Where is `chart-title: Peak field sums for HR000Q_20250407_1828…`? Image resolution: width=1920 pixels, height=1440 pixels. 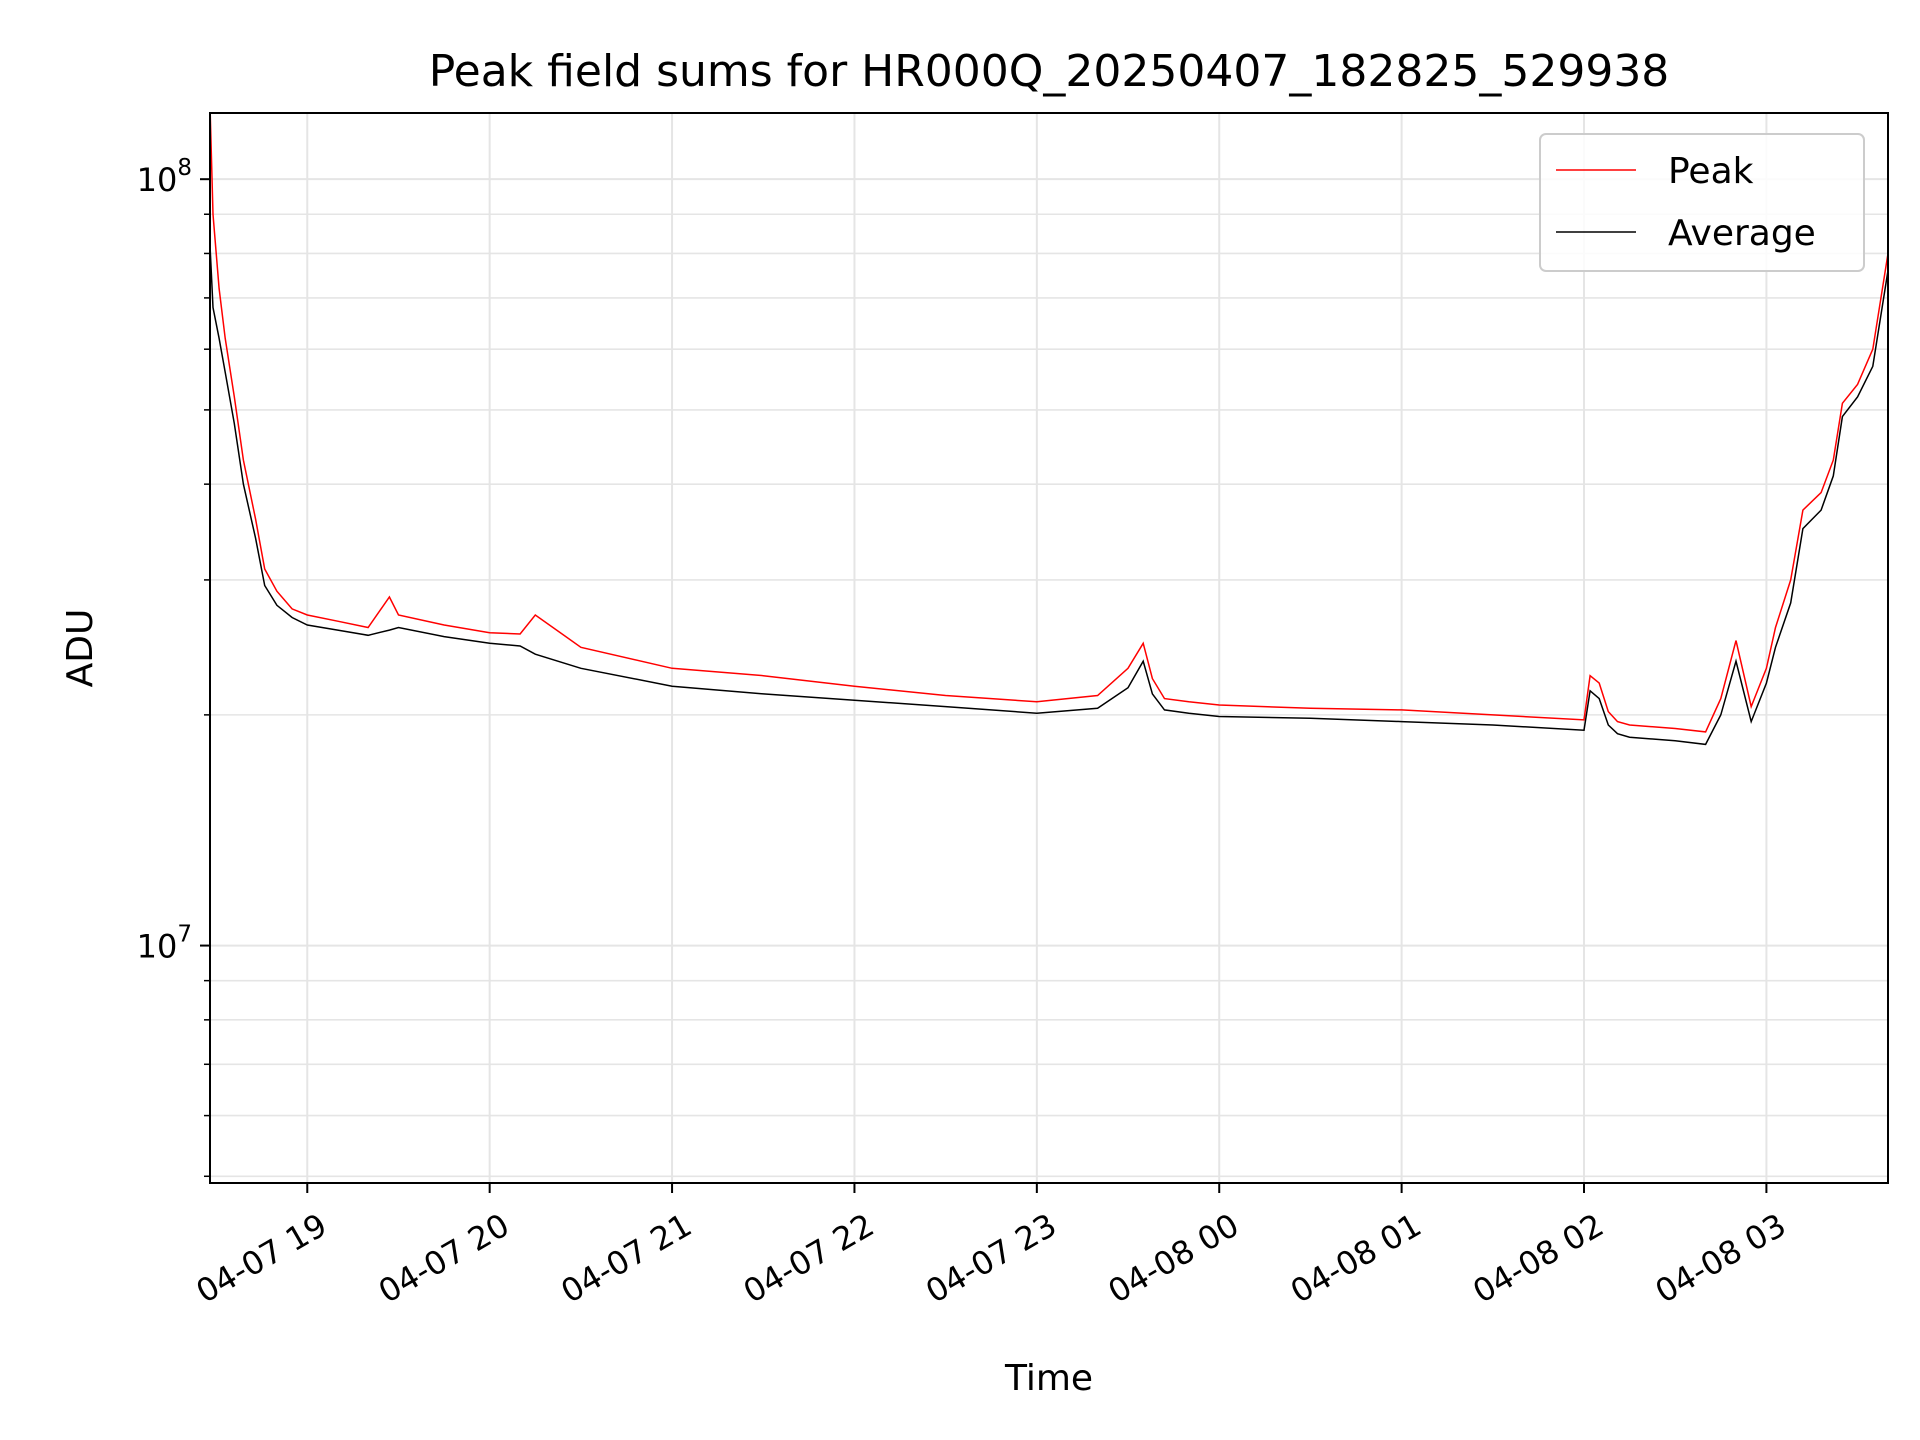
chart-title: Peak field sums for HR000Q_20250407_1828… is located at coordinates (1049, 71).